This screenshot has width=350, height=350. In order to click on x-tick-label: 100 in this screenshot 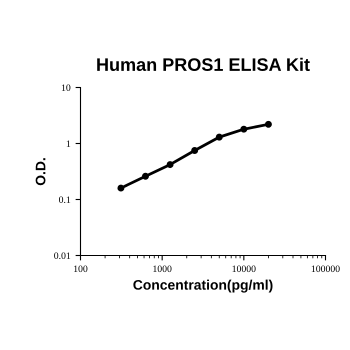, I will do `click(81, 269)`.